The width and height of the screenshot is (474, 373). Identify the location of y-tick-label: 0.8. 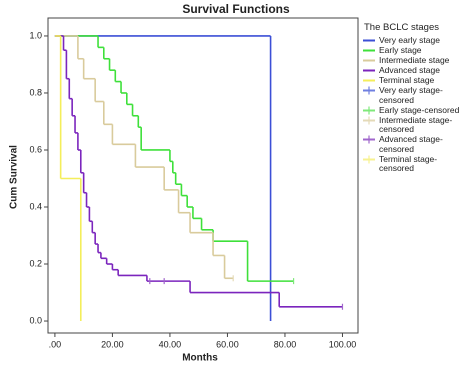
(35, 92).